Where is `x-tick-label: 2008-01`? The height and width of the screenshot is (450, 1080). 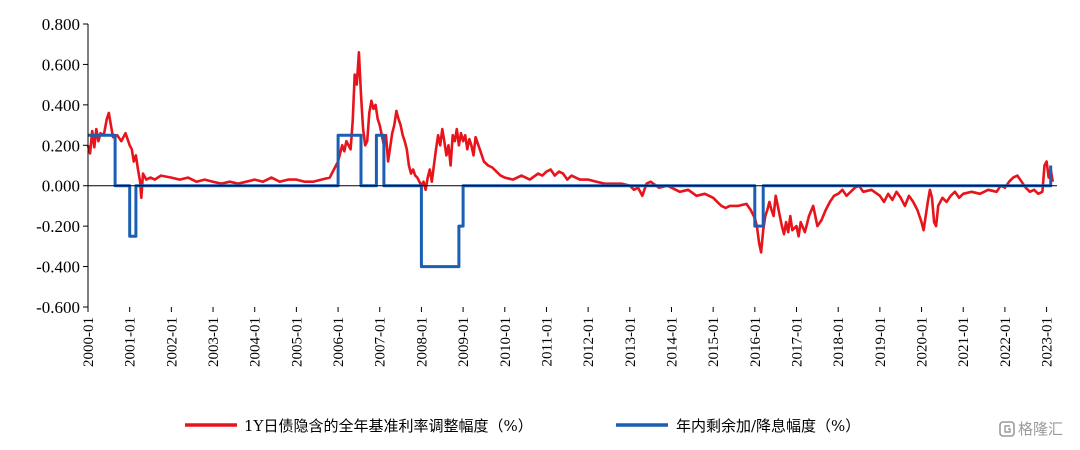
x-tick-label: 2008-01 is located at coordinates (422, 342).